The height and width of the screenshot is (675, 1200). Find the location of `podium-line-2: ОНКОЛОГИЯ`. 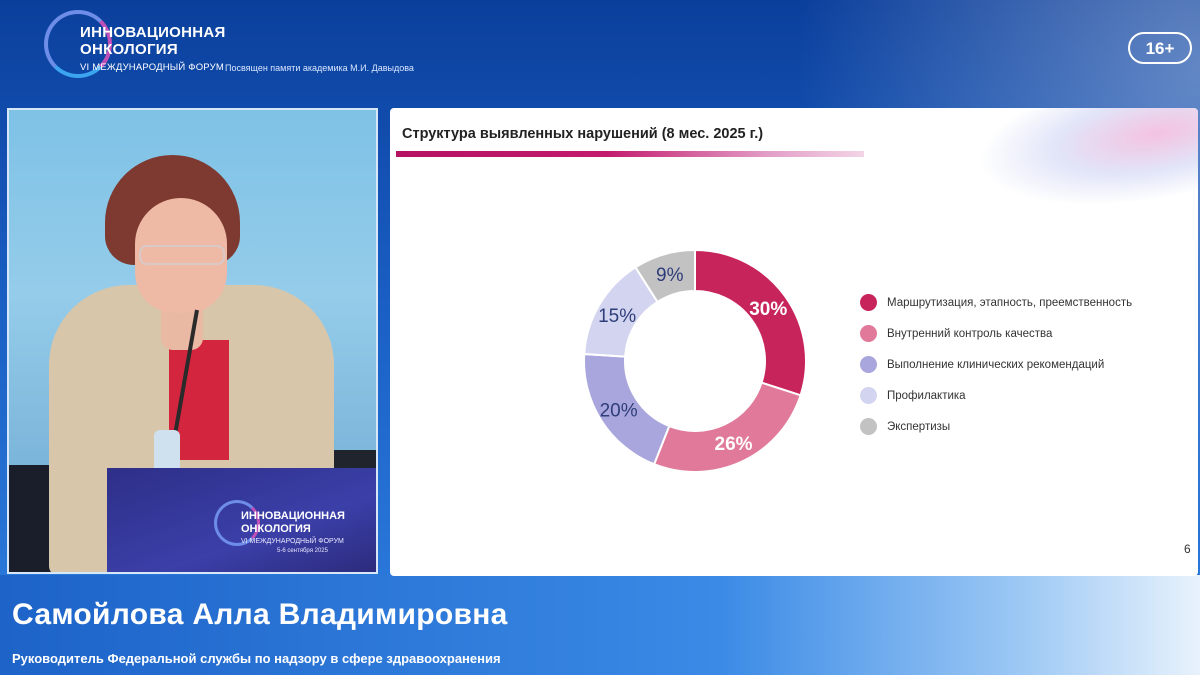

podium-line-2: ОНКОЛОГИЯ is located at coordinates (276, 529).